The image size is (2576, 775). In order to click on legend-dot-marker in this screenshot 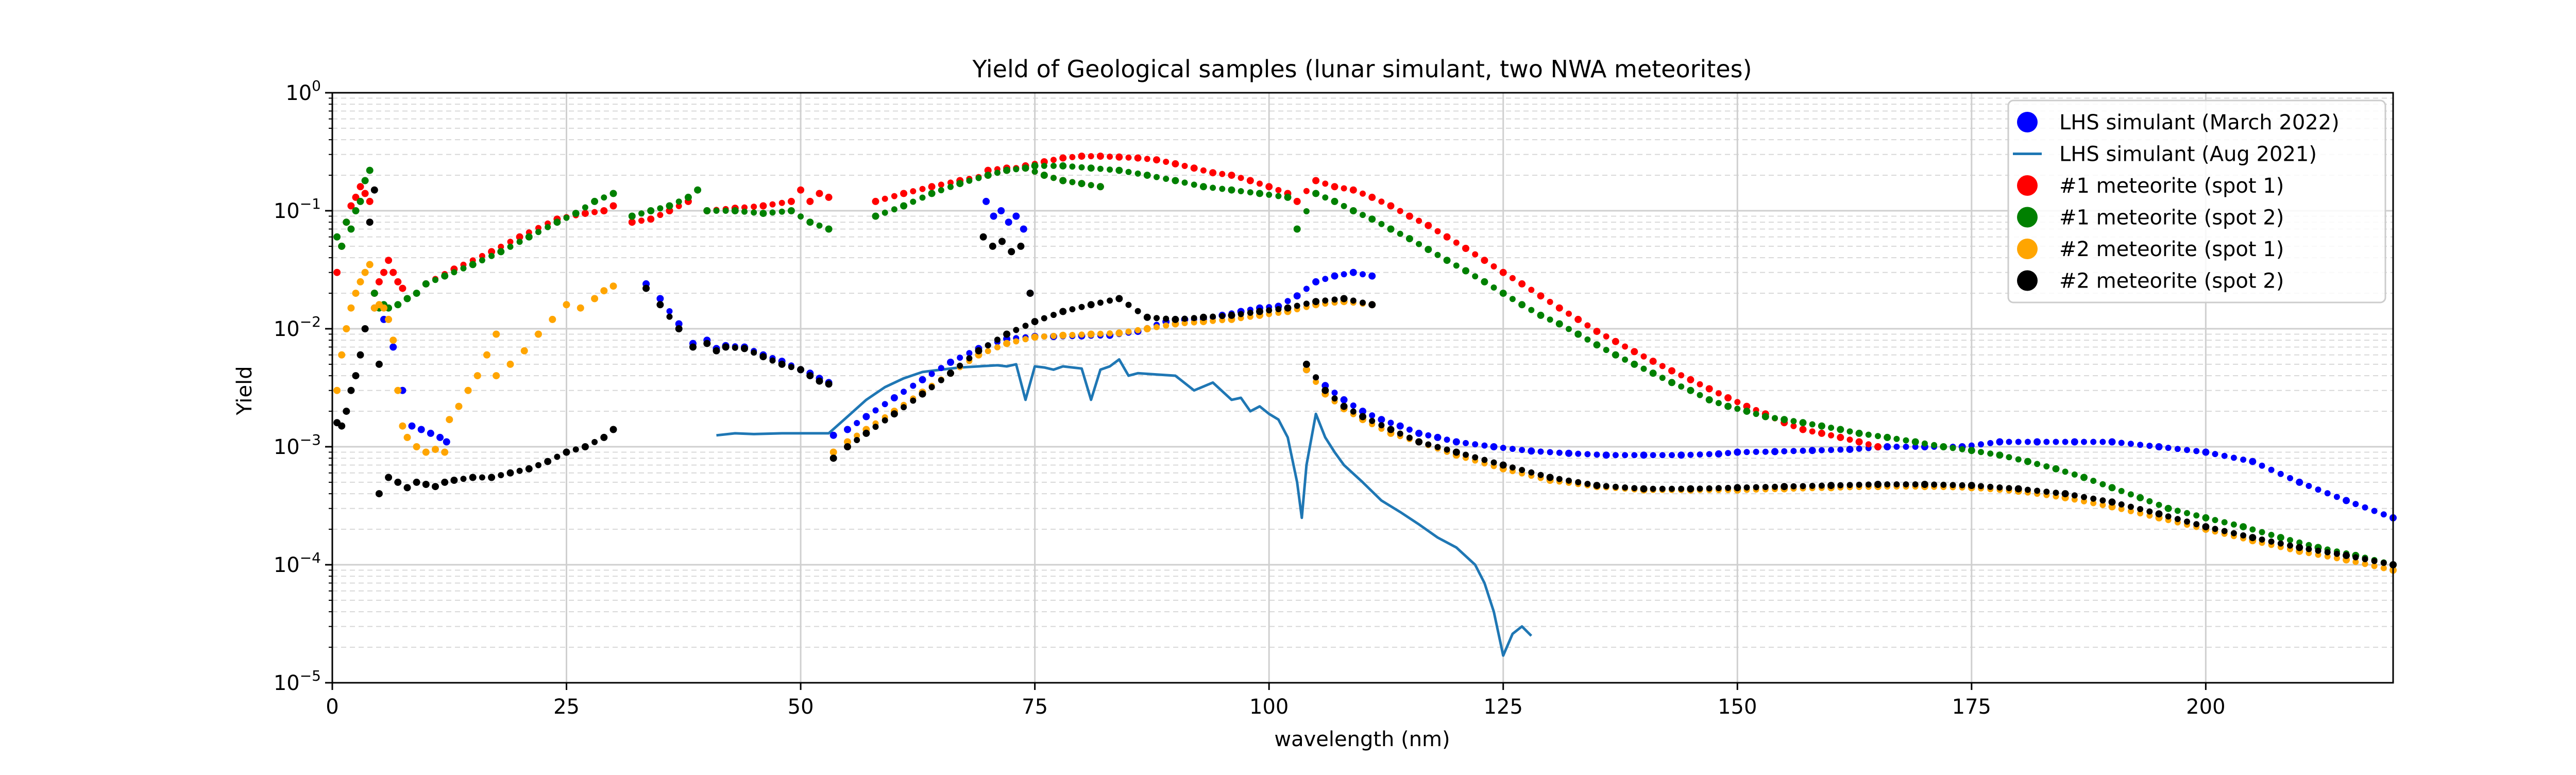, I will do `click(2027, 280)`.